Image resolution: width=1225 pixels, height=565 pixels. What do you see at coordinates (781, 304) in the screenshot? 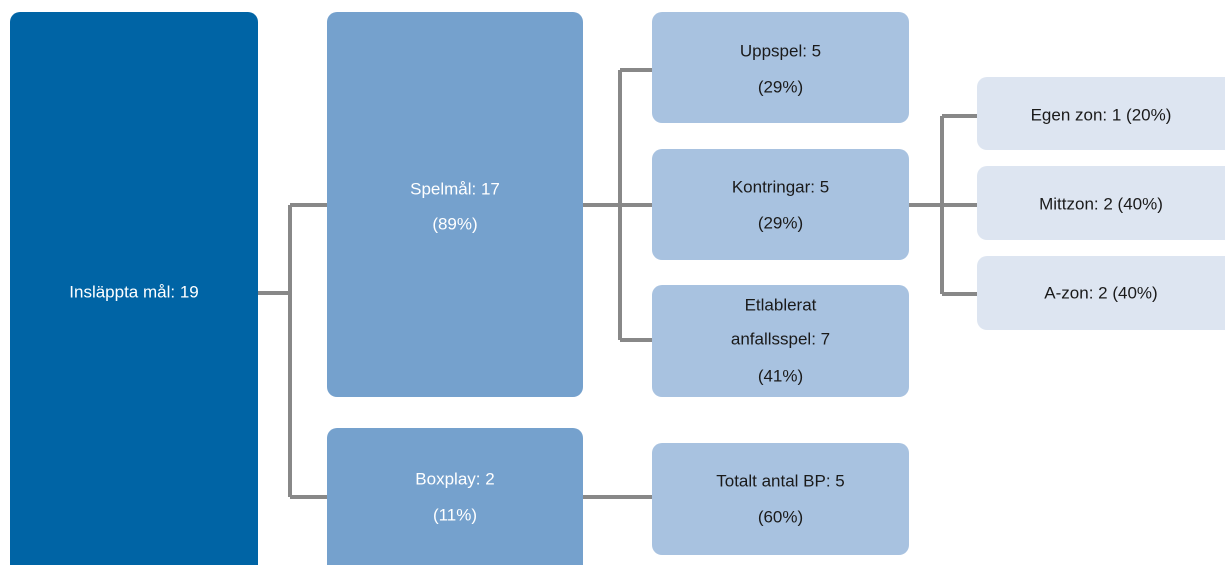
I see `node-label: Etlablerat` at bounding box center [781, 304].